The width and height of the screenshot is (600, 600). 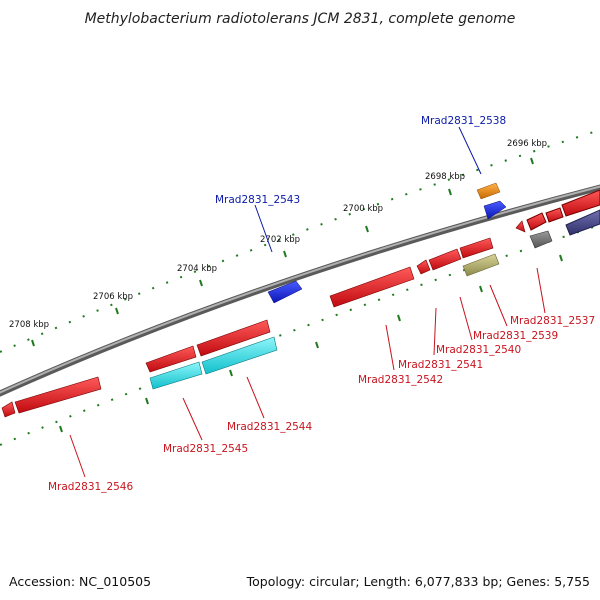 I want to click on gene-reverse-small-red, so click(x=520, y=226).